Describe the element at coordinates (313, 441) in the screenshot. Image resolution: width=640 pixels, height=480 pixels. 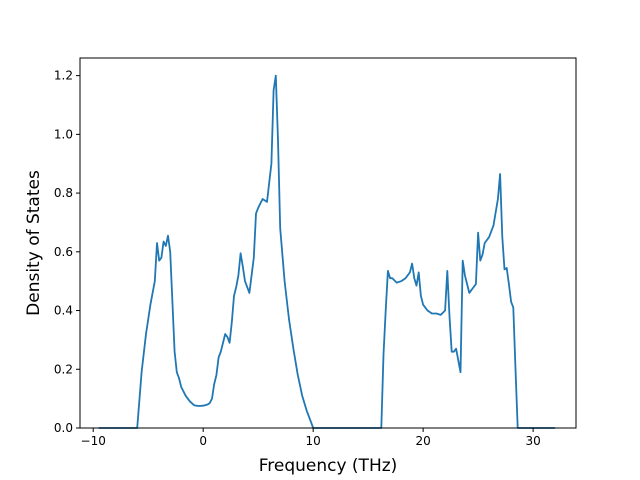
I see `x-tick-label: 10` at that location.